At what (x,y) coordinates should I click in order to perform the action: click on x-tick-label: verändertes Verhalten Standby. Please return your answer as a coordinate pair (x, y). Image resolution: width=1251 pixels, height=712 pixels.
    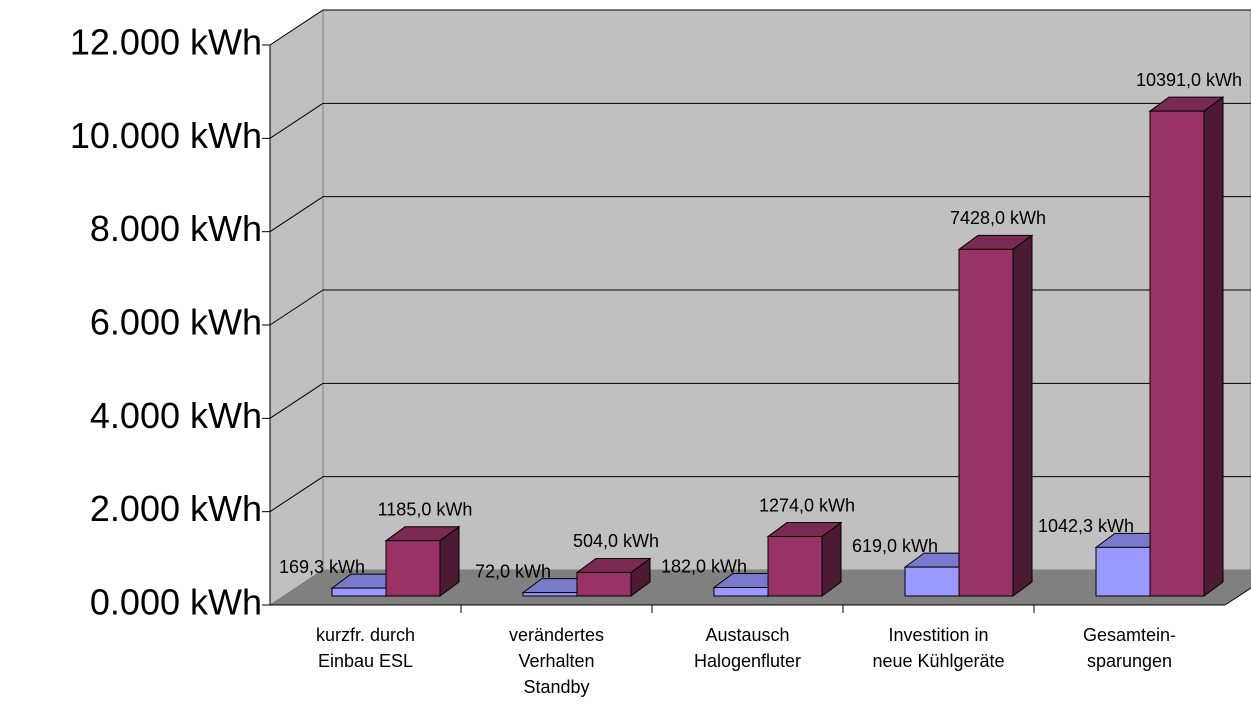
    Looking at the image, I should click on (556, 661).